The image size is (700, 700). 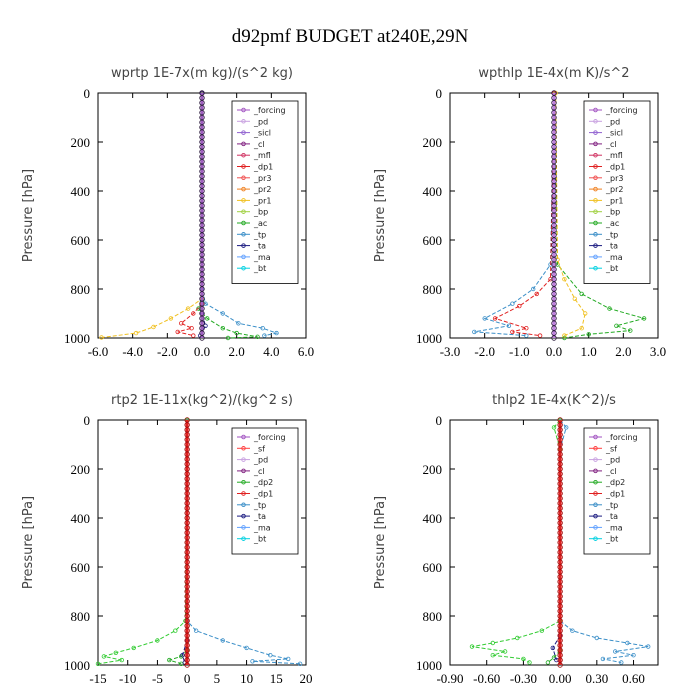 I want to click on series-point-dp2, so click(x=169, y=660).